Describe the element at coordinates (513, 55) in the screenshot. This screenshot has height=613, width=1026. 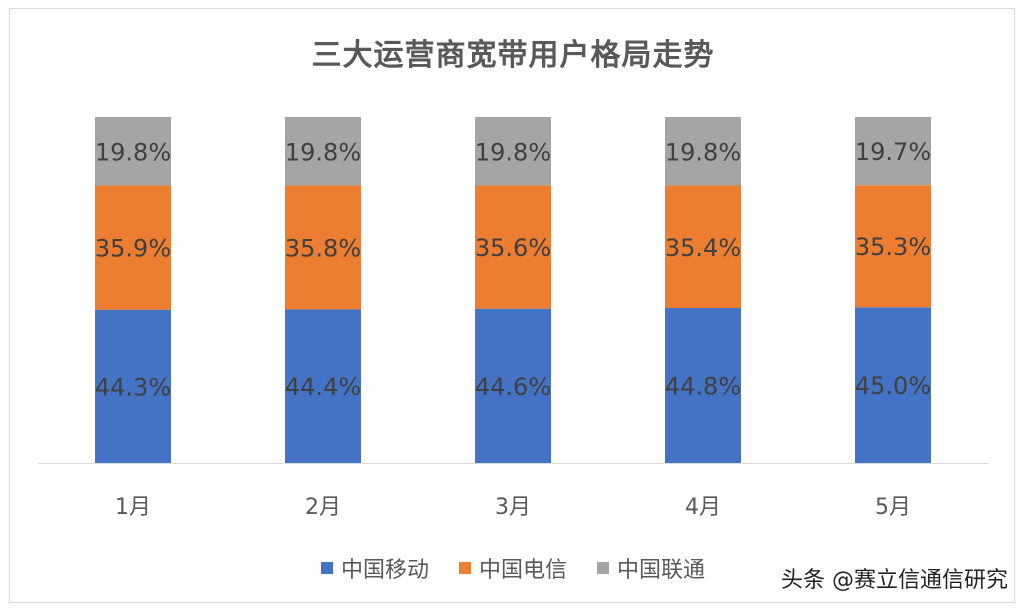
I see `chart-title: 三大运营商宽带用户格局走势` at that location.